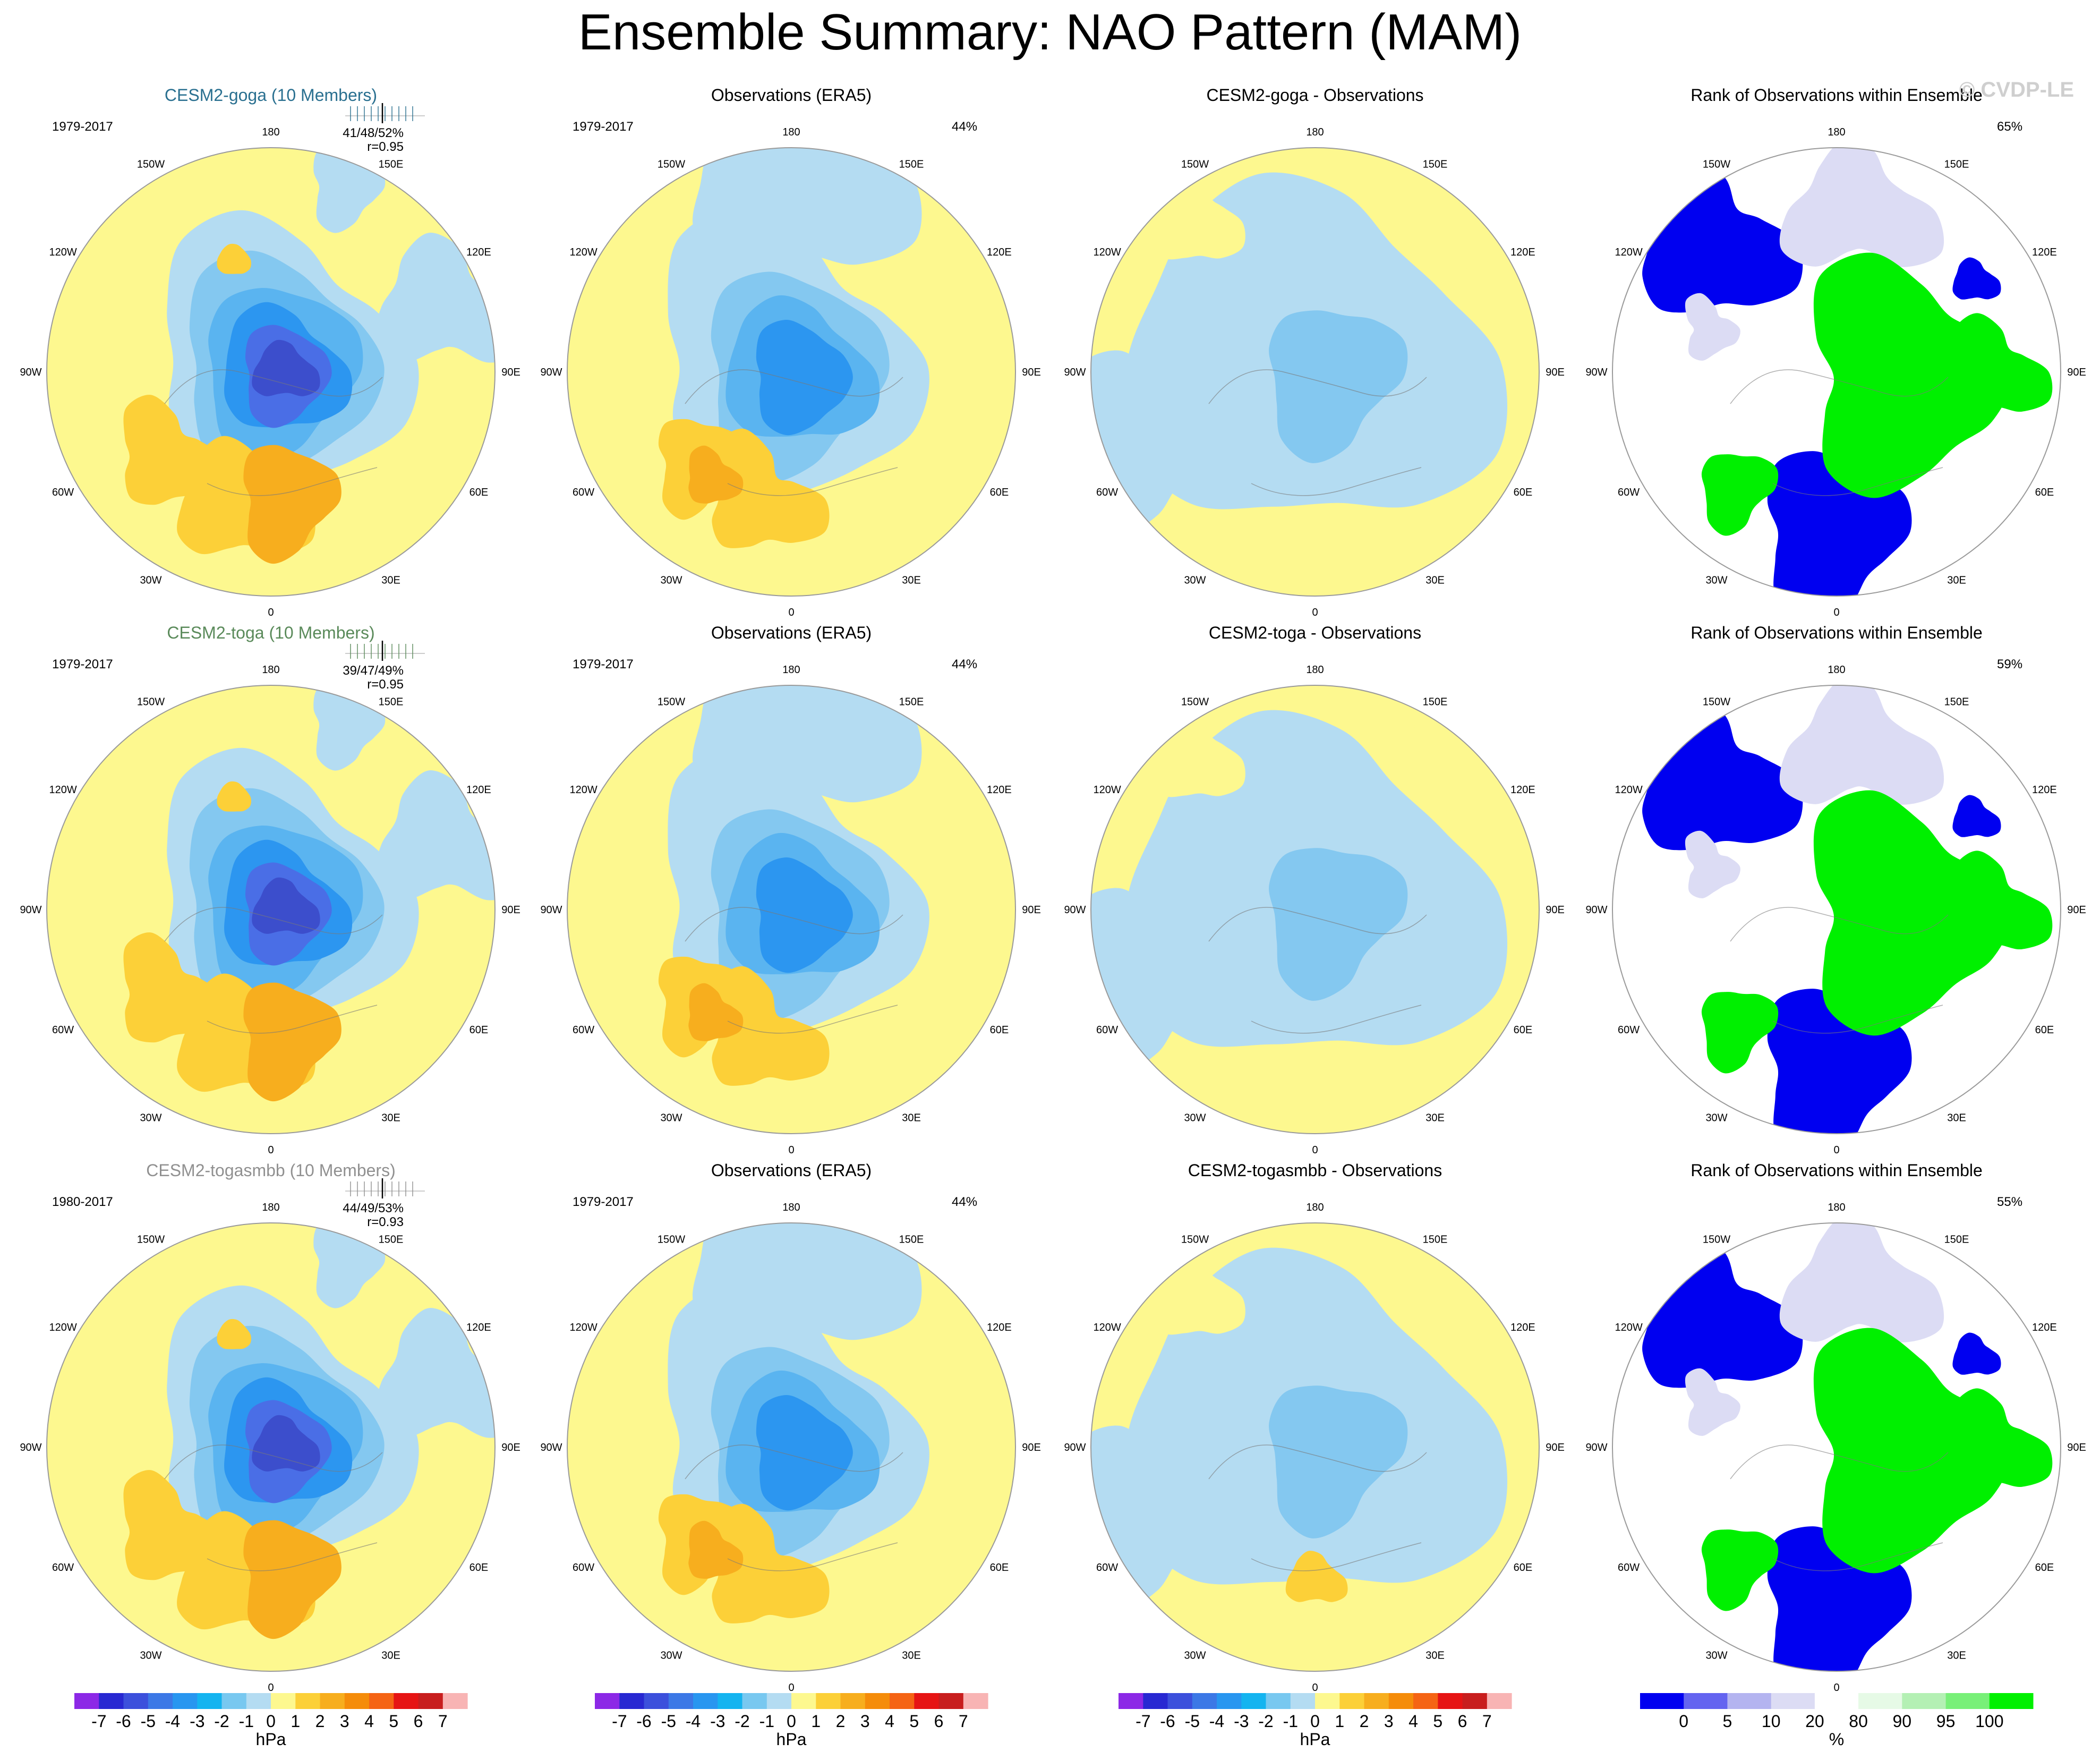  What do you see at coordinates (1902, 1721) in the screenshot?
I see `colorbar-tick-label: 90` at bounding box center [1902, 1721].